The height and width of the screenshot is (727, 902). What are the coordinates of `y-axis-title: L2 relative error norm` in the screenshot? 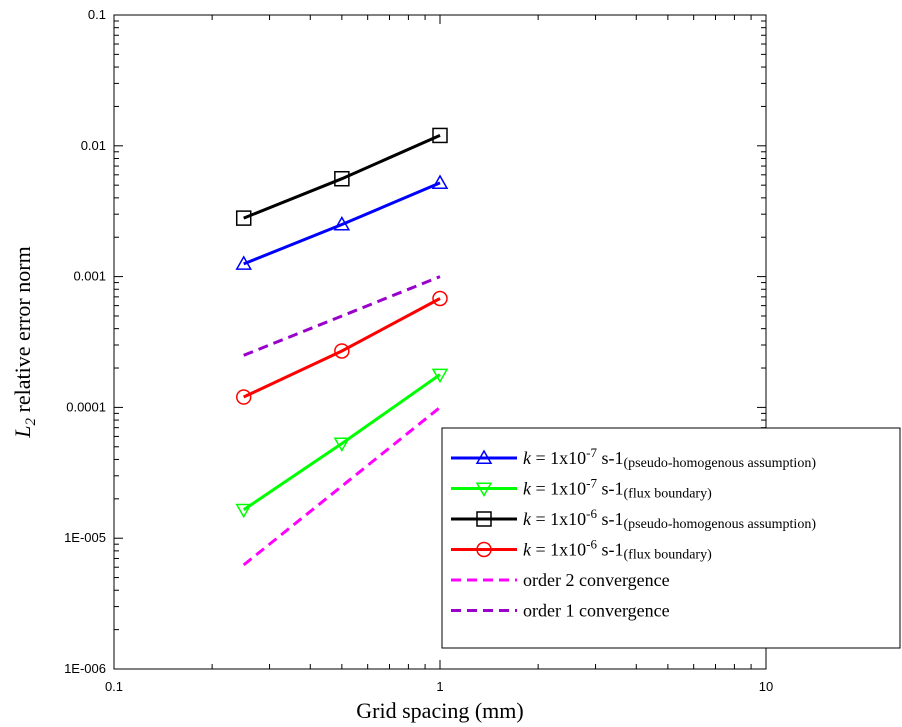 It's located at (24, 342).